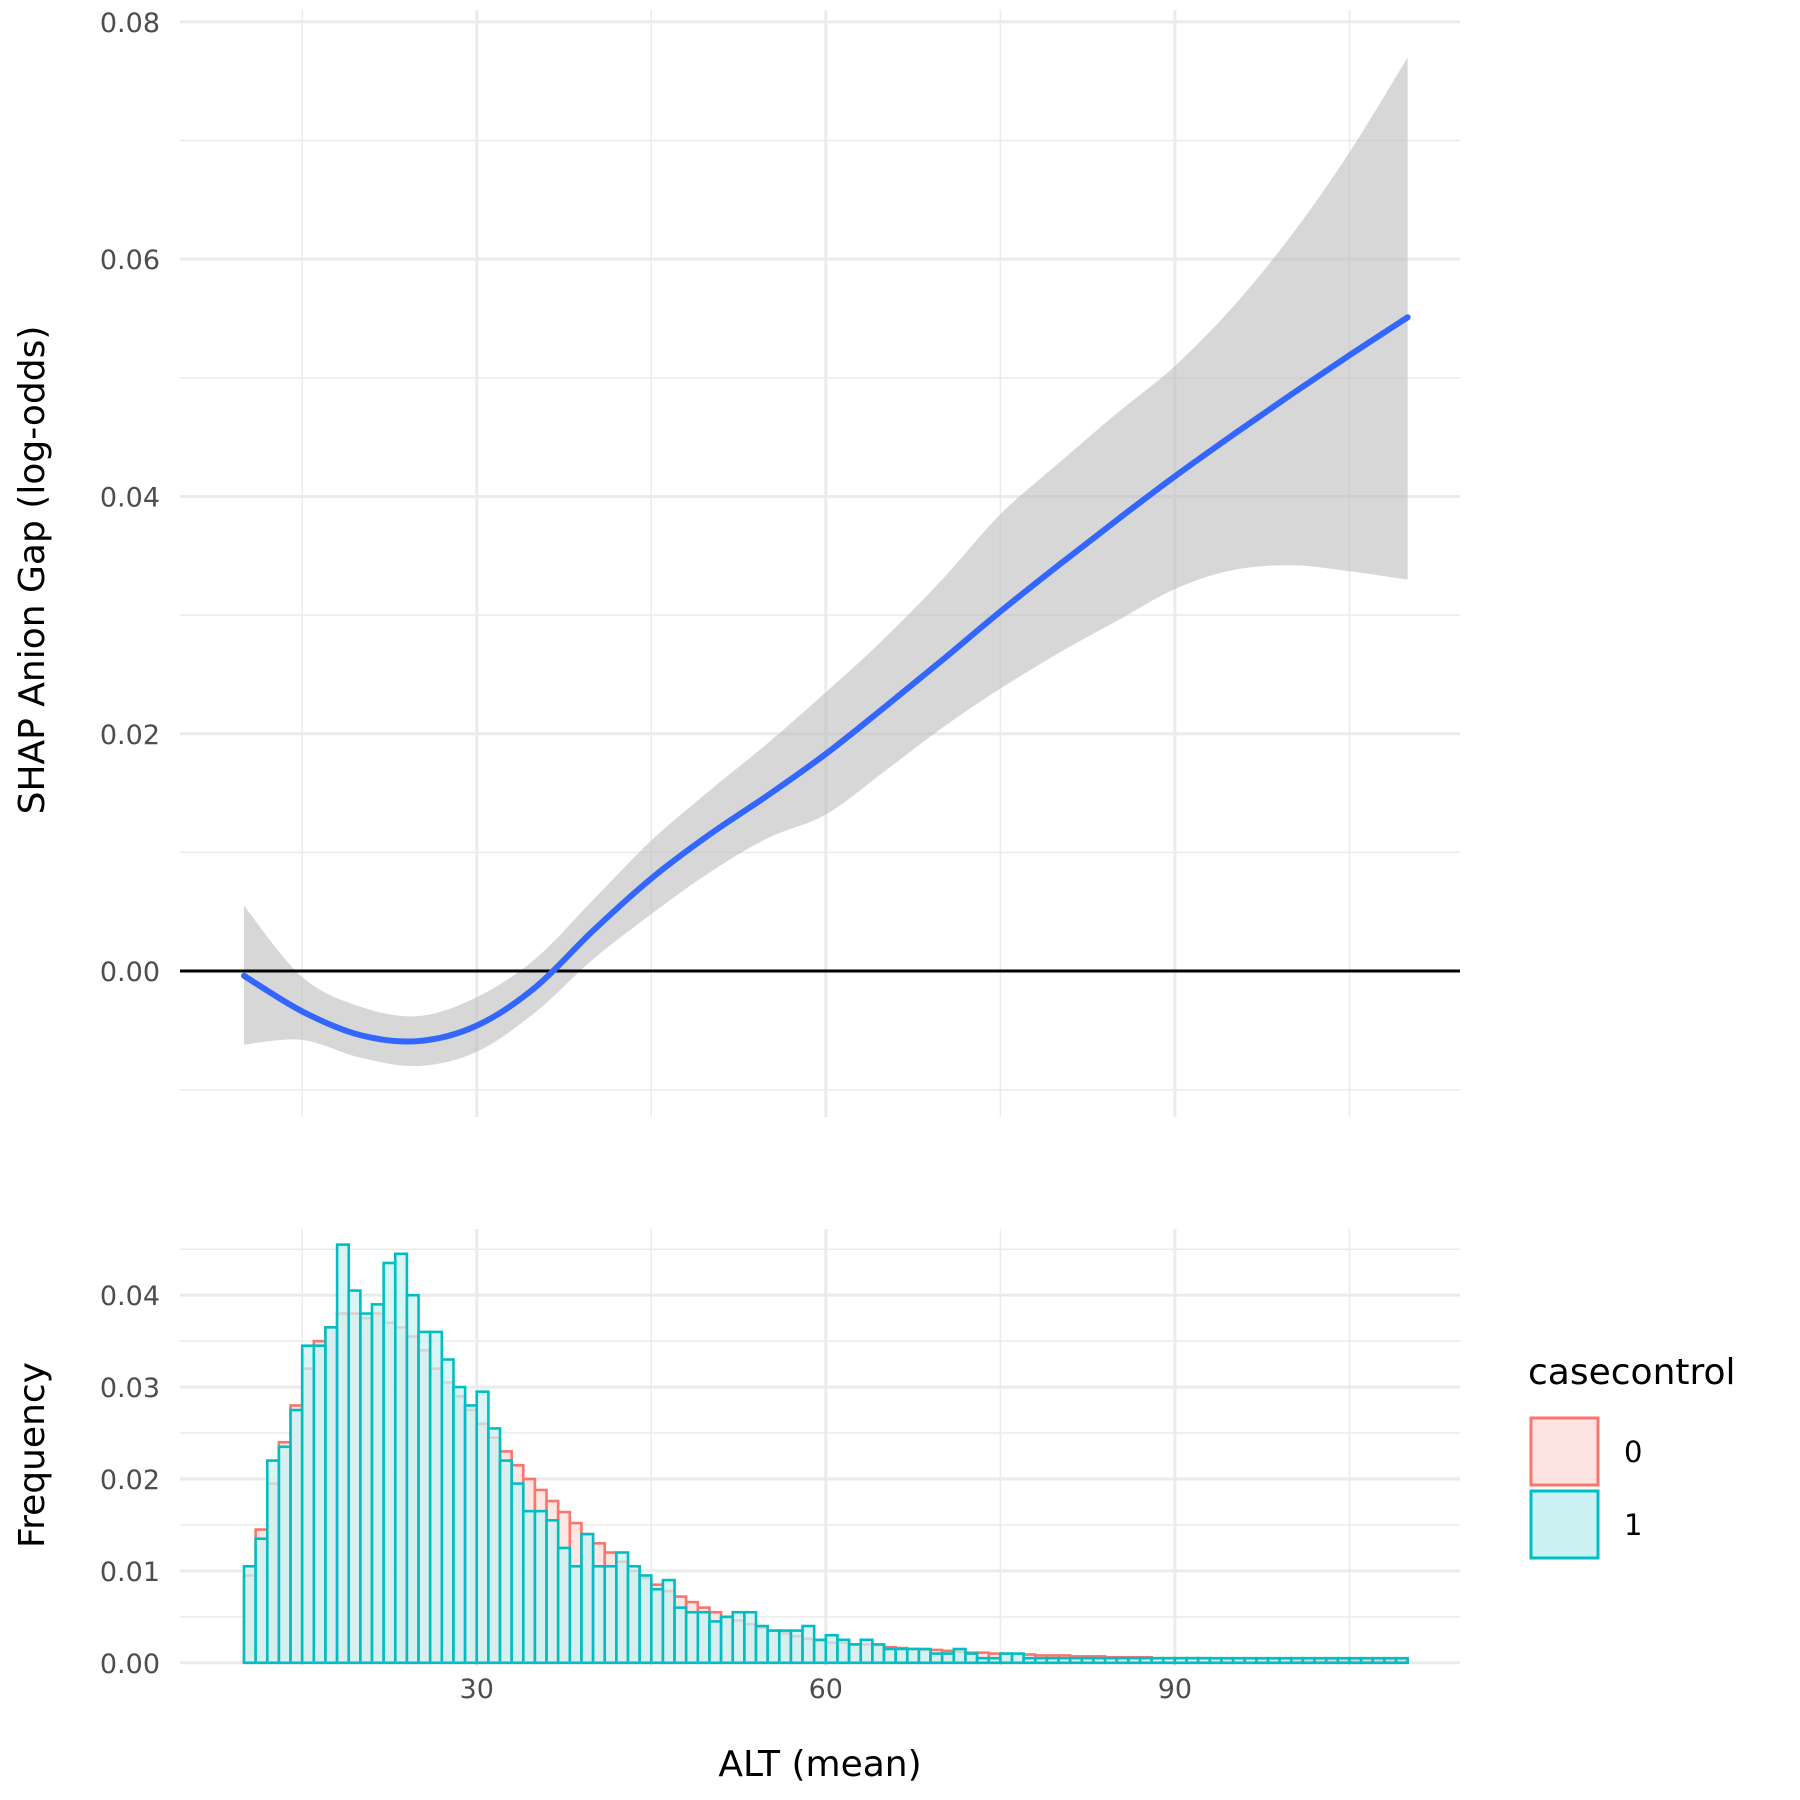  Describe the element at coordinates (130, 735) in the screenshot. I see `top-y-tick-label: 0.02` at that location.